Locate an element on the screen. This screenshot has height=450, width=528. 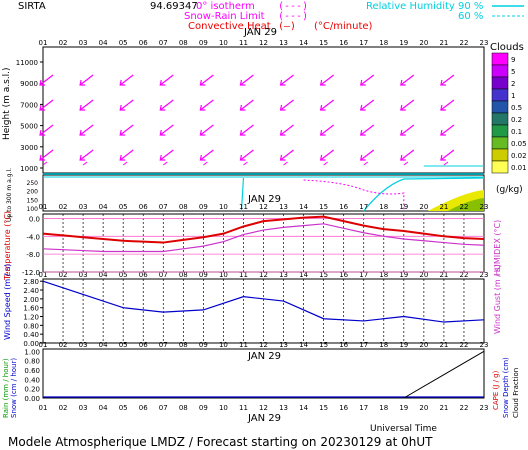
precip-tick-label: 0.20 is located at coordinates (32, 390).